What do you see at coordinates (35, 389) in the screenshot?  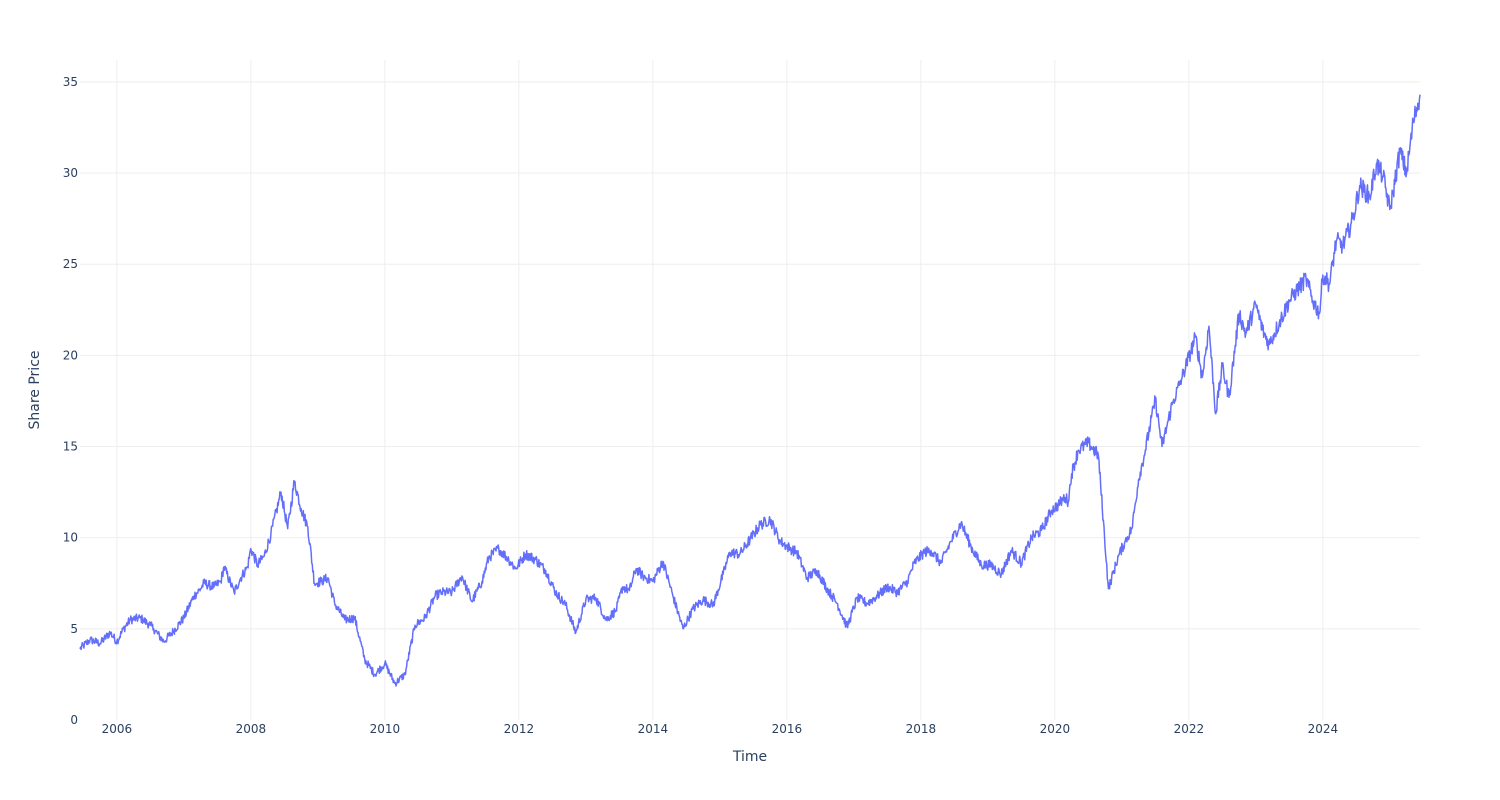 I see `y-axis-title: Share Price` at bounding box center [35, 389].